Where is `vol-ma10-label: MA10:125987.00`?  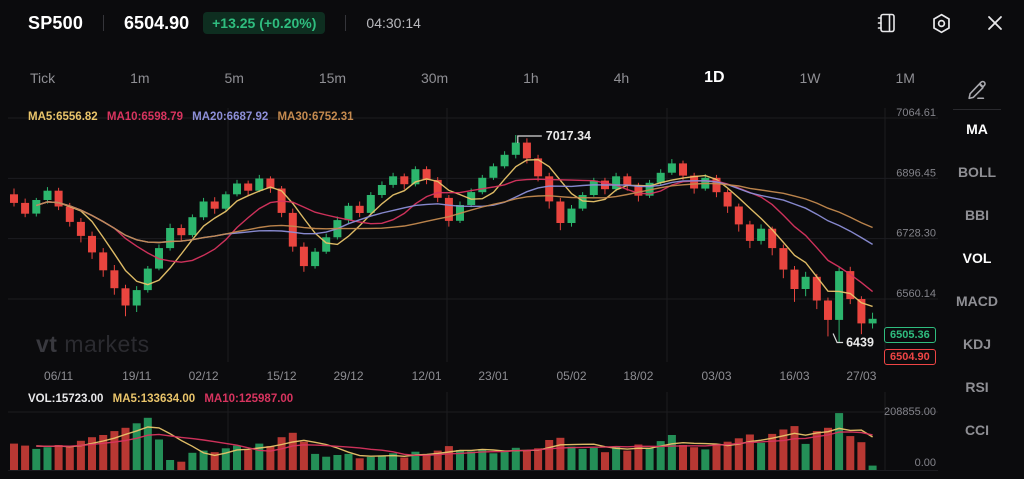
vol-ma10-label: MA10:125987.00 is located at coordinates (249, 399).